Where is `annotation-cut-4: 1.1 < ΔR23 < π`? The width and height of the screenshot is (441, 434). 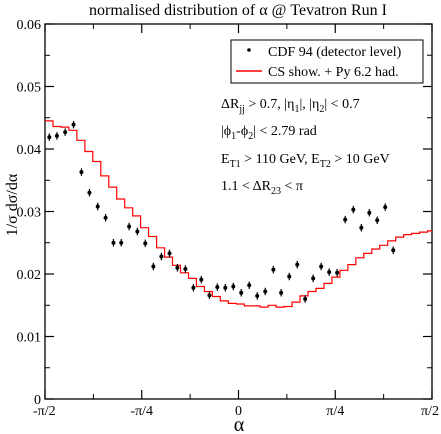 annotation-cut-4: 1.1 < ΔR23 < π is located at coordinates (262, 188).